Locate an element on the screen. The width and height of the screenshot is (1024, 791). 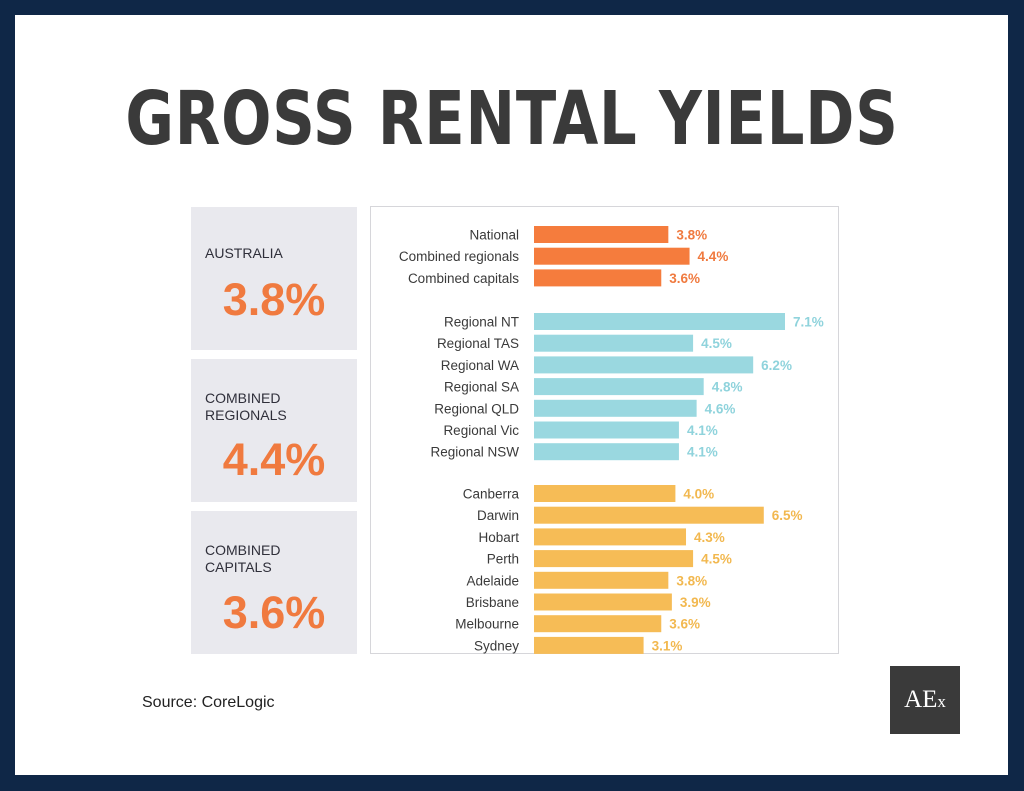
category-label-combined-capitals: Combined capitals is located at coordinates (463, 278).